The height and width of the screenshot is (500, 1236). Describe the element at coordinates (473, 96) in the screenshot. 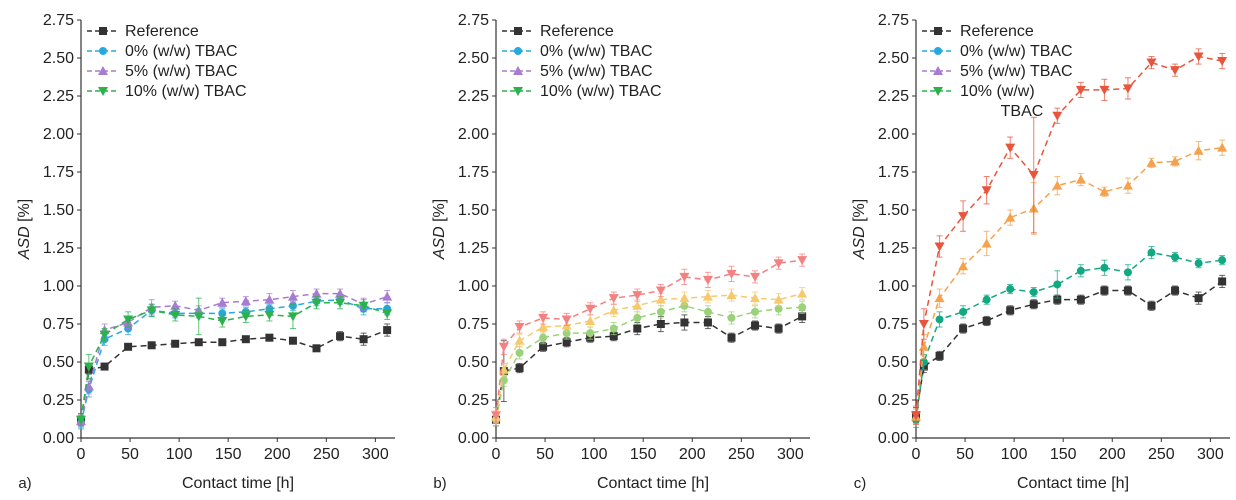

I see `y-tick-label: 2.25` at that location.